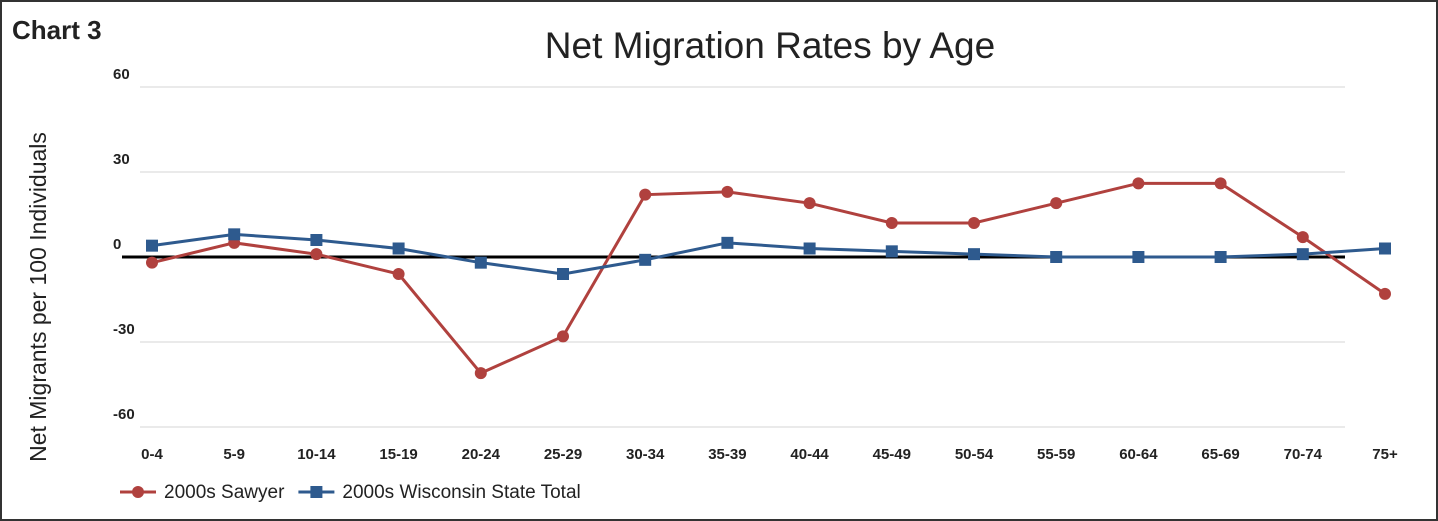 Image resolution: width=1438 pixels, height=521 pixels. Describe the element at coordinates (1056, 454) in the screenshot. I see `x-tick-label: 55-59` at that location.